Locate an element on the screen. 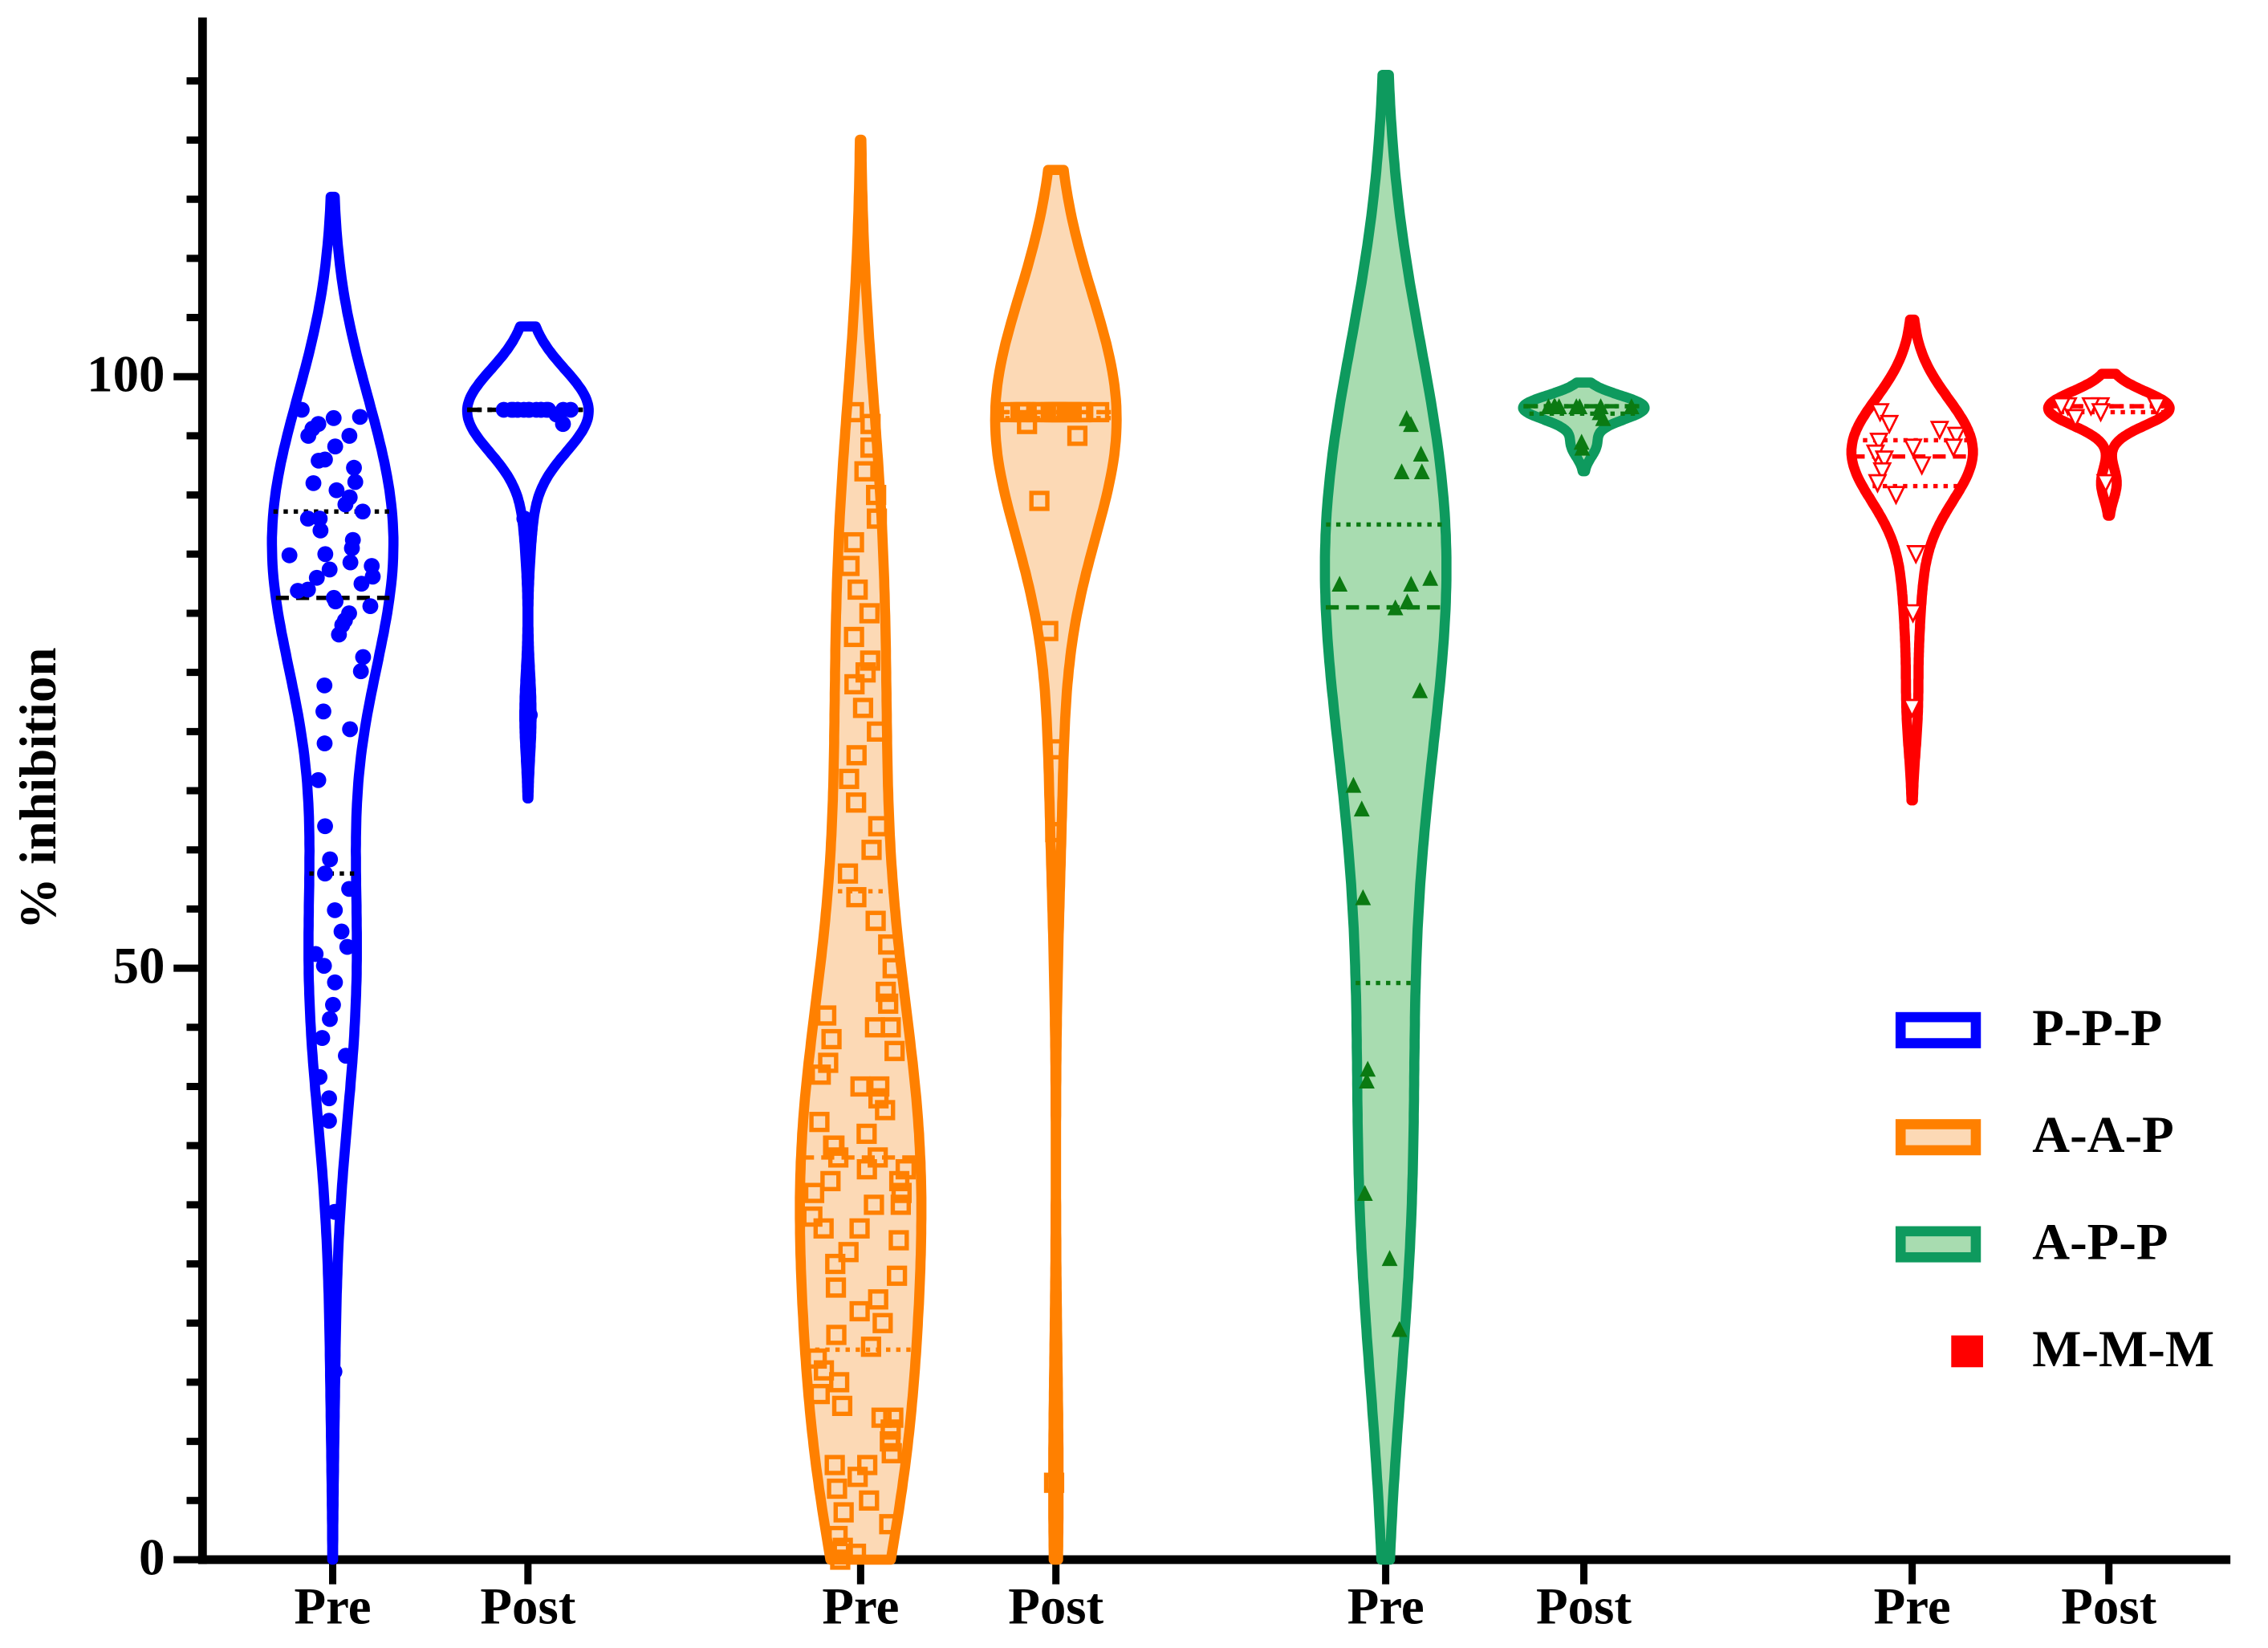  y-tick-label: 50 is located at coordinates (139, 966).